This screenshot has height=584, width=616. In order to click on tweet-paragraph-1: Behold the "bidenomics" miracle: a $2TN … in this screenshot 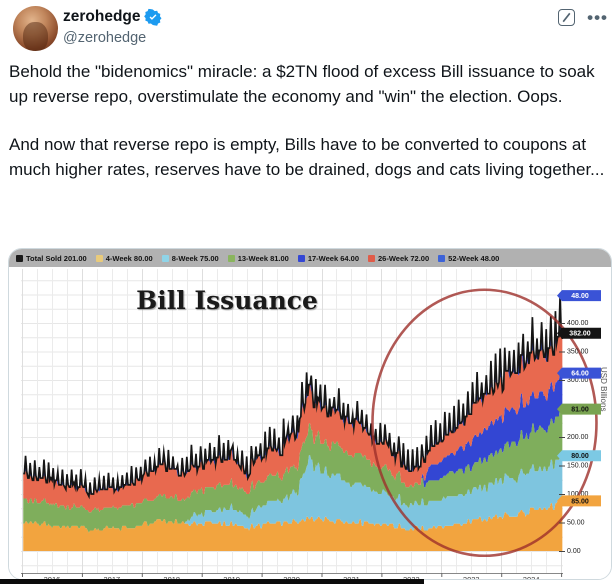, I will do `click(302, 84)`.